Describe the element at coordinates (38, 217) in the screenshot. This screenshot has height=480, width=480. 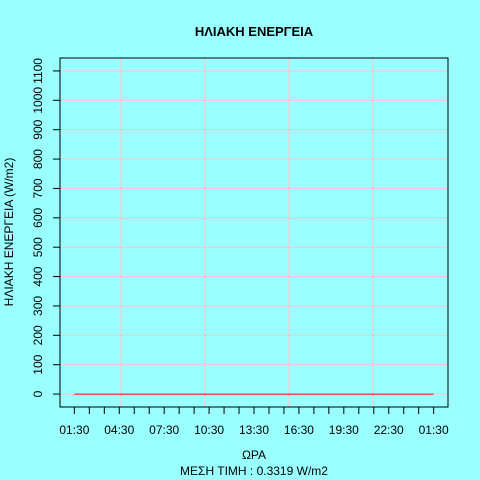
I see `y-tick-label: 600` at that location.